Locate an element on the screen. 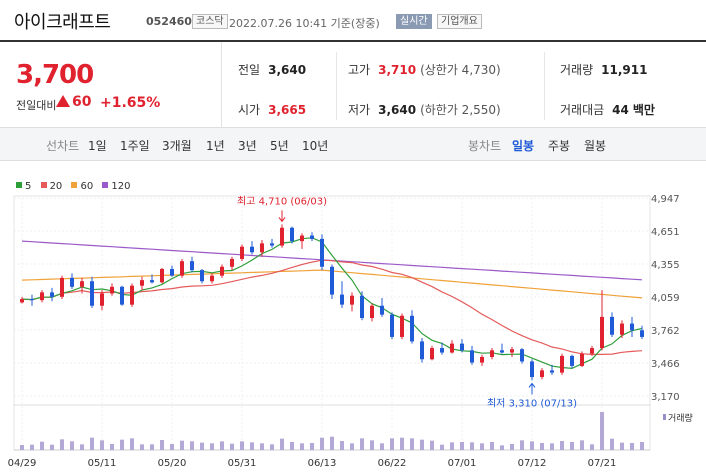 The height and width of the screenshot is (476, 706). live-badge: 실시간 is located at coordinates (414, 21).